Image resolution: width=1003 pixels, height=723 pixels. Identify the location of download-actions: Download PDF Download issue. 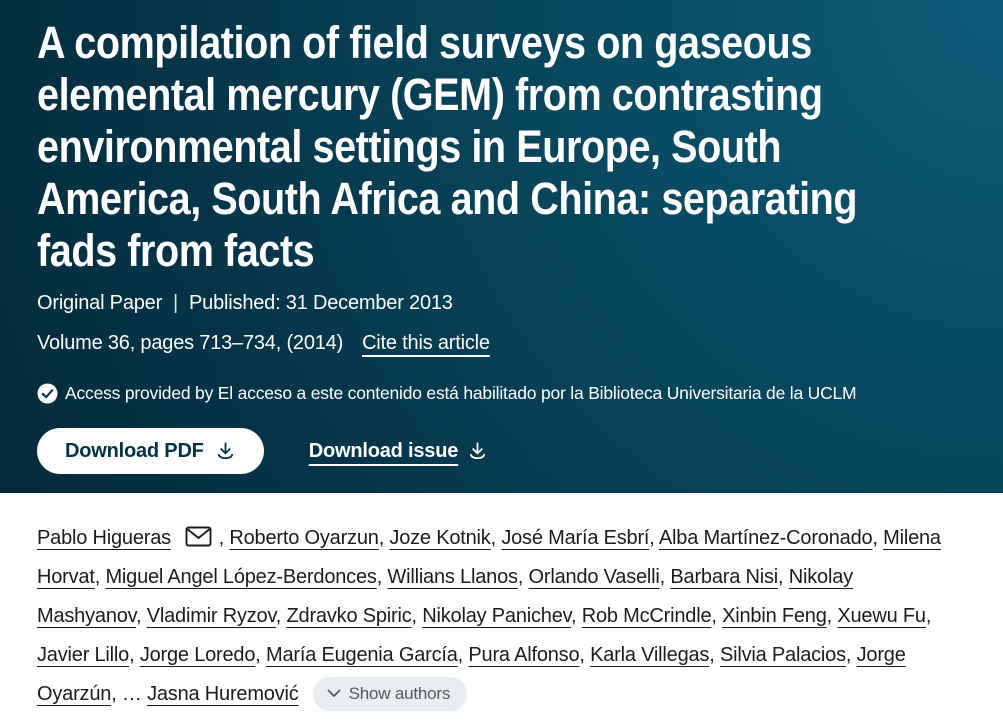
(500, 451).